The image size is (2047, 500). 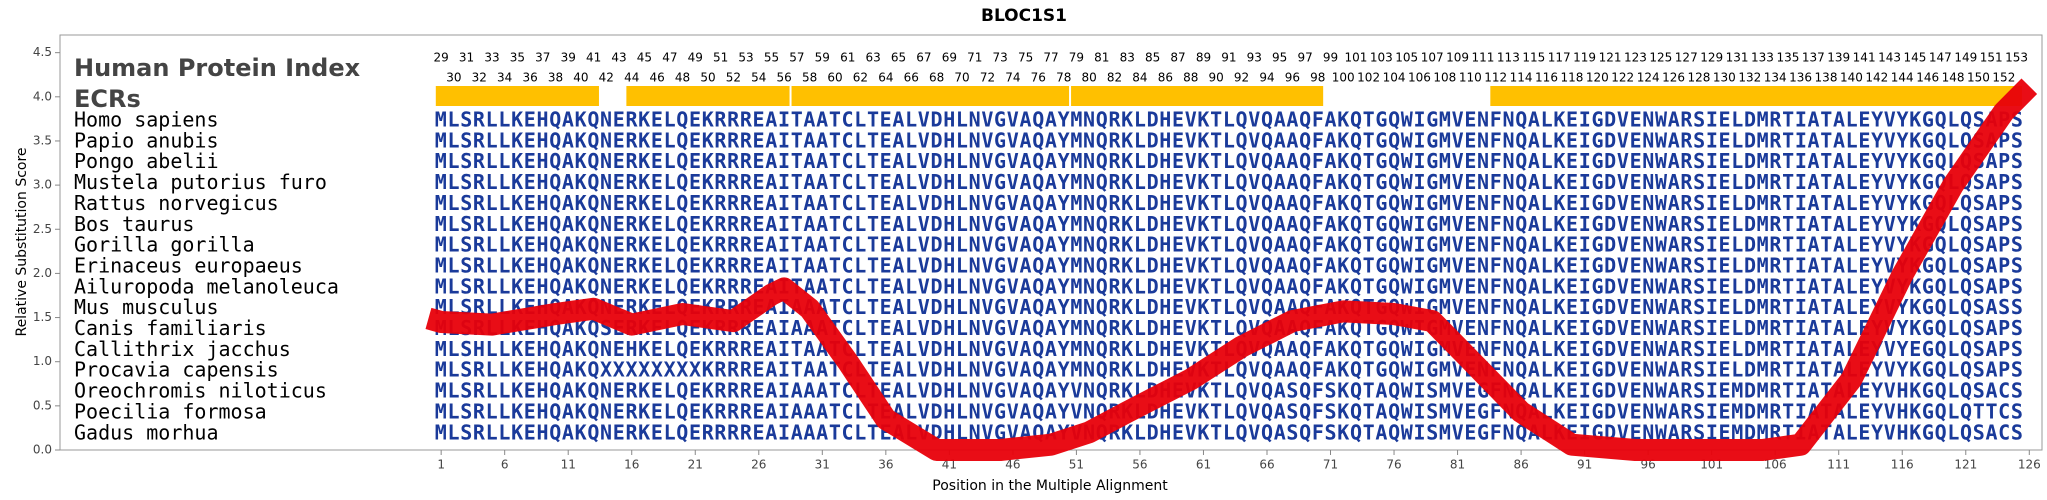 I want to click on protein-index-label: 130, so click(x=1724, y=78).